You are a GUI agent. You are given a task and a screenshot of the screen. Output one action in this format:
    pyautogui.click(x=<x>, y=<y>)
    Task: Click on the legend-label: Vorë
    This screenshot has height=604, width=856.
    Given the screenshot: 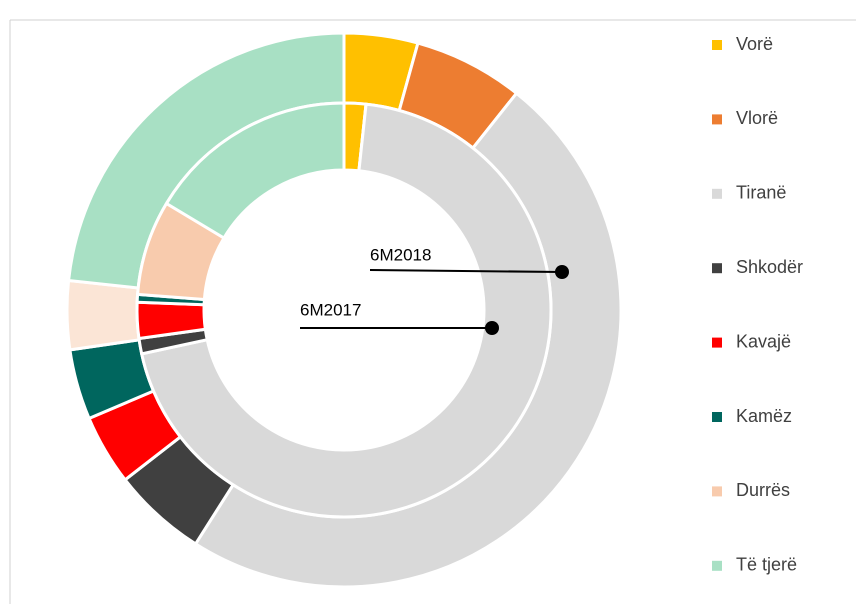 What is the action you would take?
    pyautogui.click(x=754, y=44)
    